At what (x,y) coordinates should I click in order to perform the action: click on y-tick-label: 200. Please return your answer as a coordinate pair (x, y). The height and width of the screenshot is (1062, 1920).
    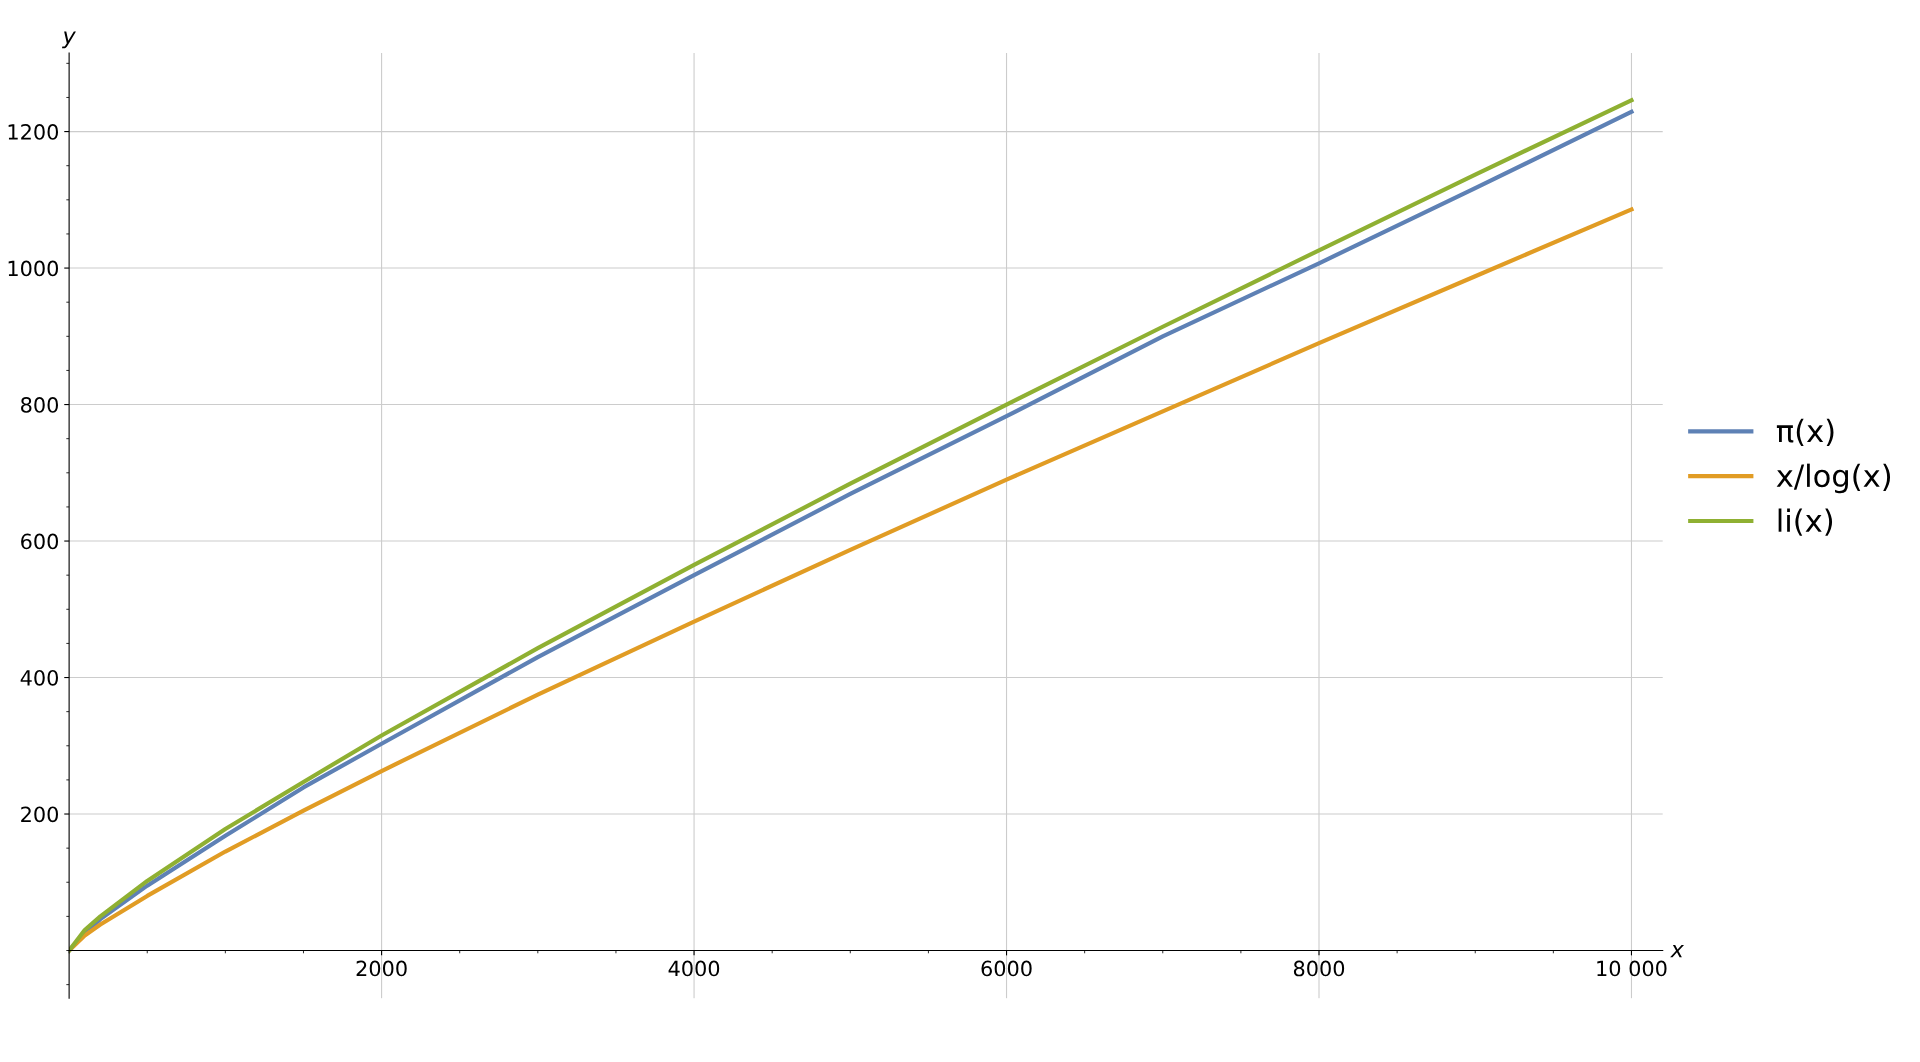
    Looking at the image, I should click on (40, 814).